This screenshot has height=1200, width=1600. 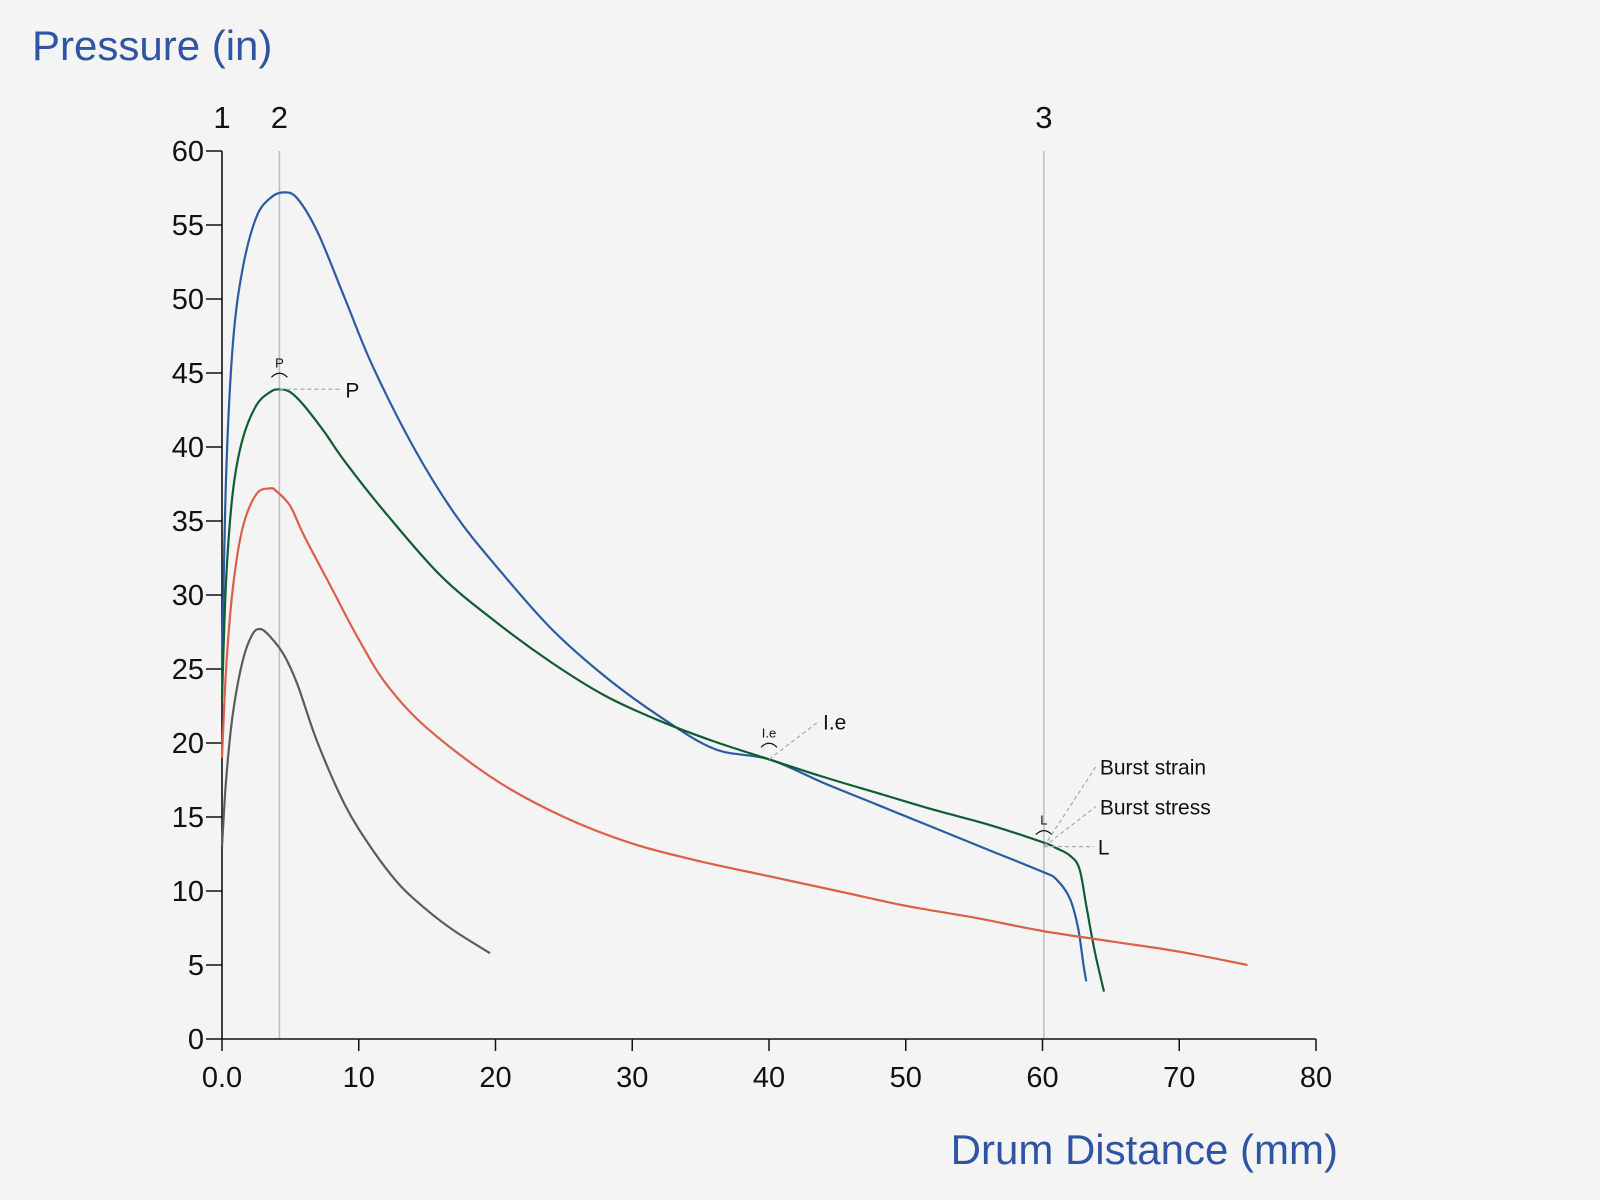 What do you see at coordinates (221, 117) in the screenshot?
I see `vertical-marker-label: 1` at bounding box center [221, 117].